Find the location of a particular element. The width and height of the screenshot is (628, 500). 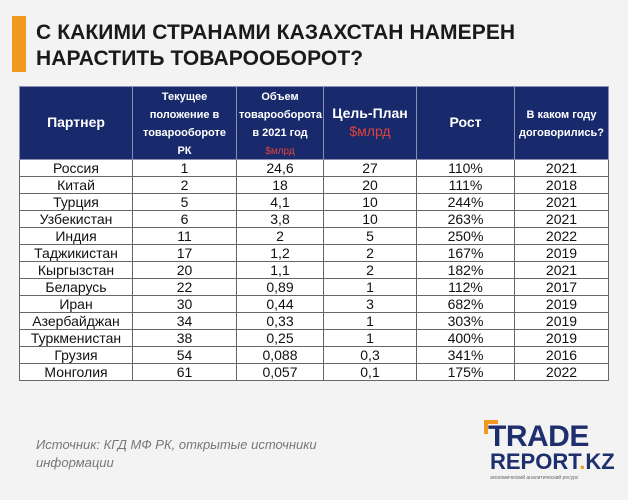

cell-partner: Туркменистан is located at coordinates (76, 338).